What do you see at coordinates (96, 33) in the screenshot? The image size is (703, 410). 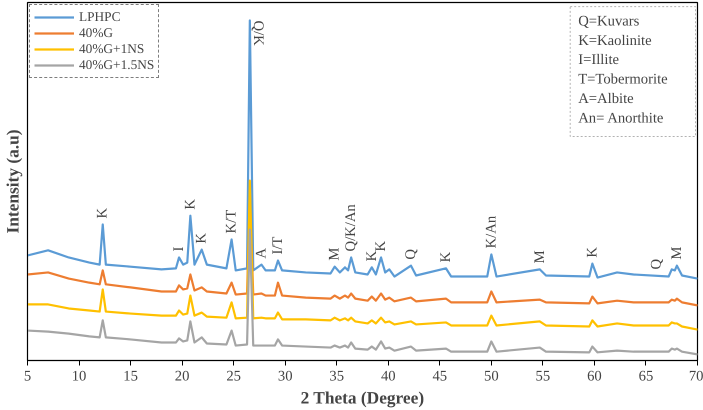 I see `legend-label: 40%G` at bounding box center [96, 33].